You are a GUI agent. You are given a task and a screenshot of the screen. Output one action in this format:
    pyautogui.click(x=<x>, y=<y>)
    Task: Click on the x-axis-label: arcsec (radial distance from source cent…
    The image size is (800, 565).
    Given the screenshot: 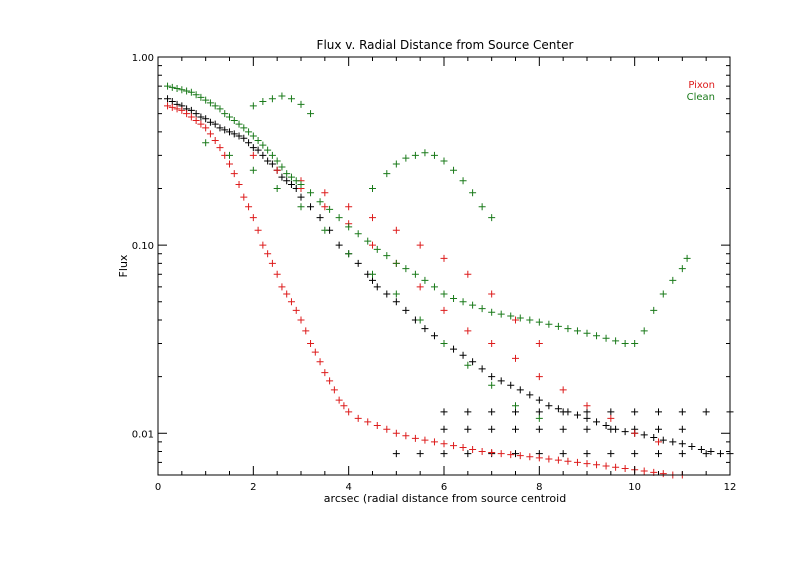 What is the action you would take?
    pyautogui.click(x=445, y=498)
    